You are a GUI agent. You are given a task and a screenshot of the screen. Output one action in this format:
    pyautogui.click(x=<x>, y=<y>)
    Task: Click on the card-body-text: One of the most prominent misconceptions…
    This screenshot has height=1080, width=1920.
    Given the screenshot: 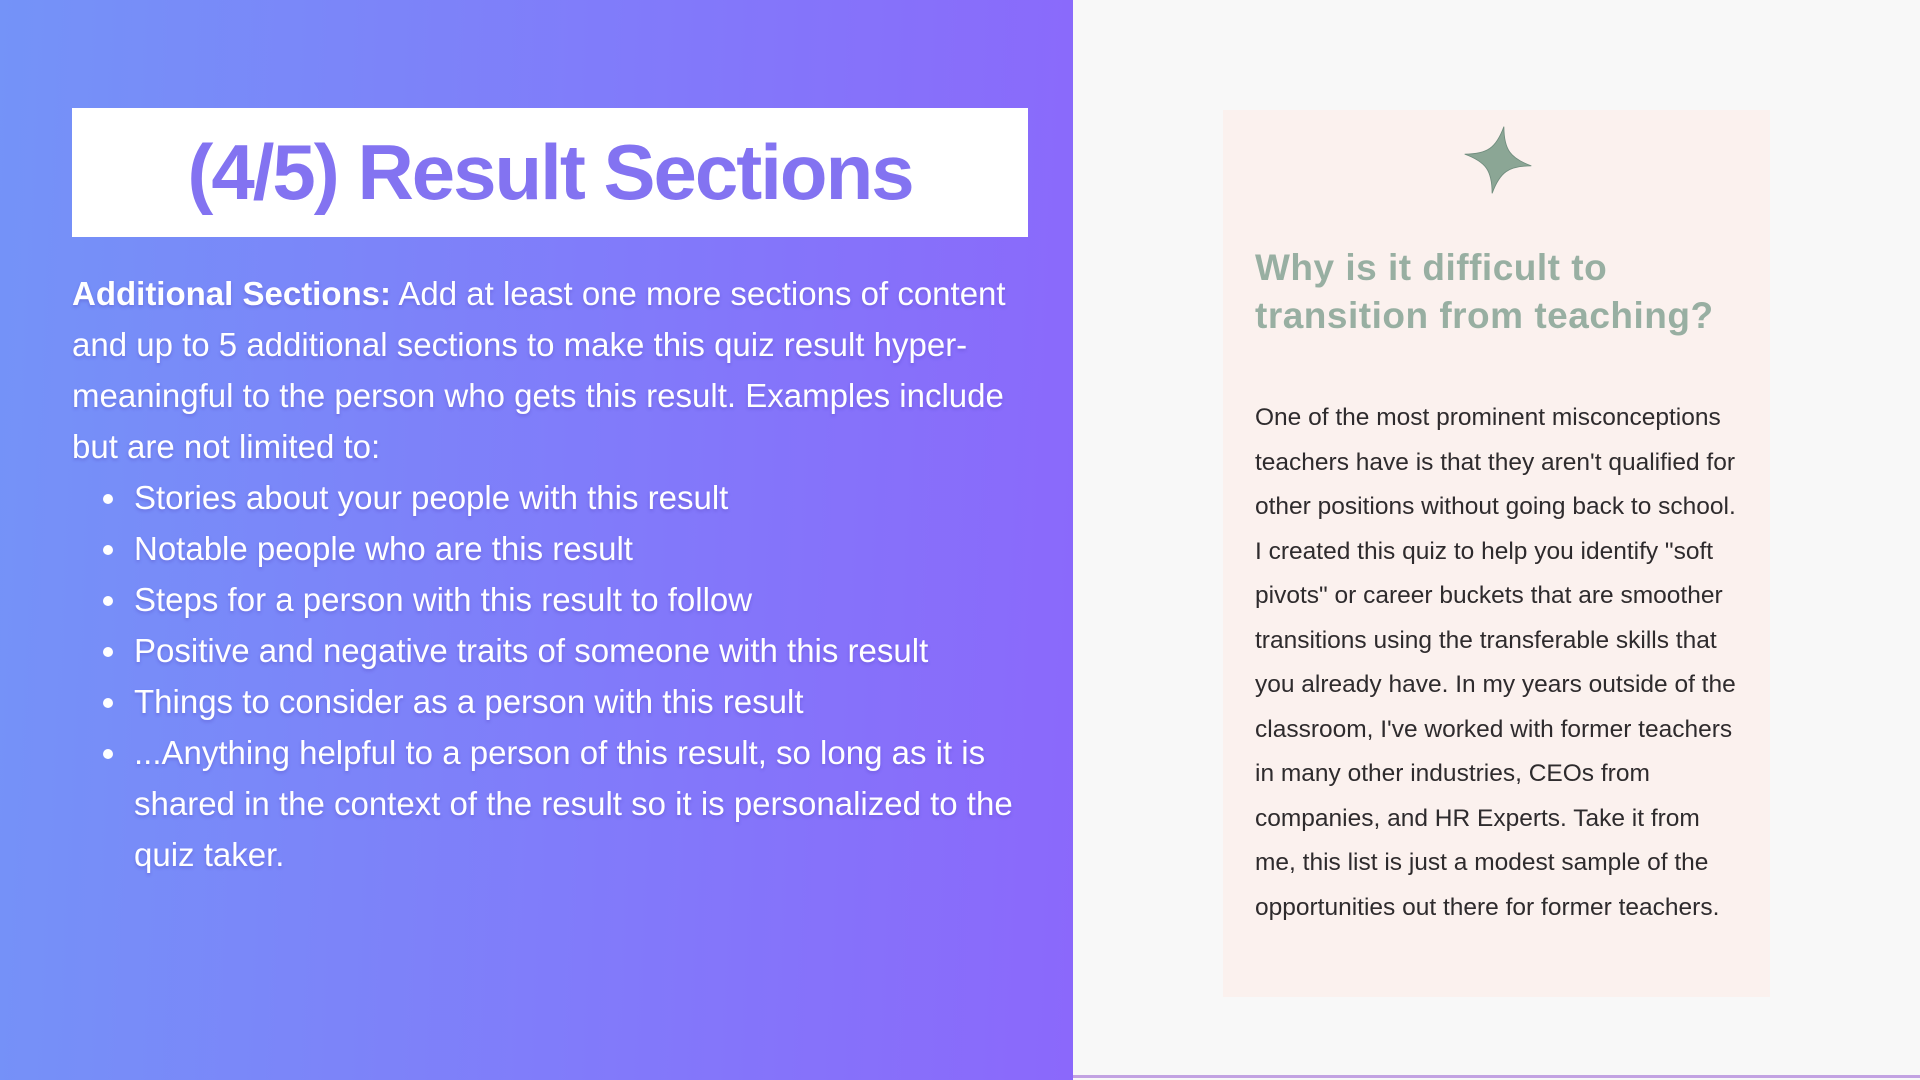 What is the action you would take?
    pyautogui.click(x=1495, y=662)
    